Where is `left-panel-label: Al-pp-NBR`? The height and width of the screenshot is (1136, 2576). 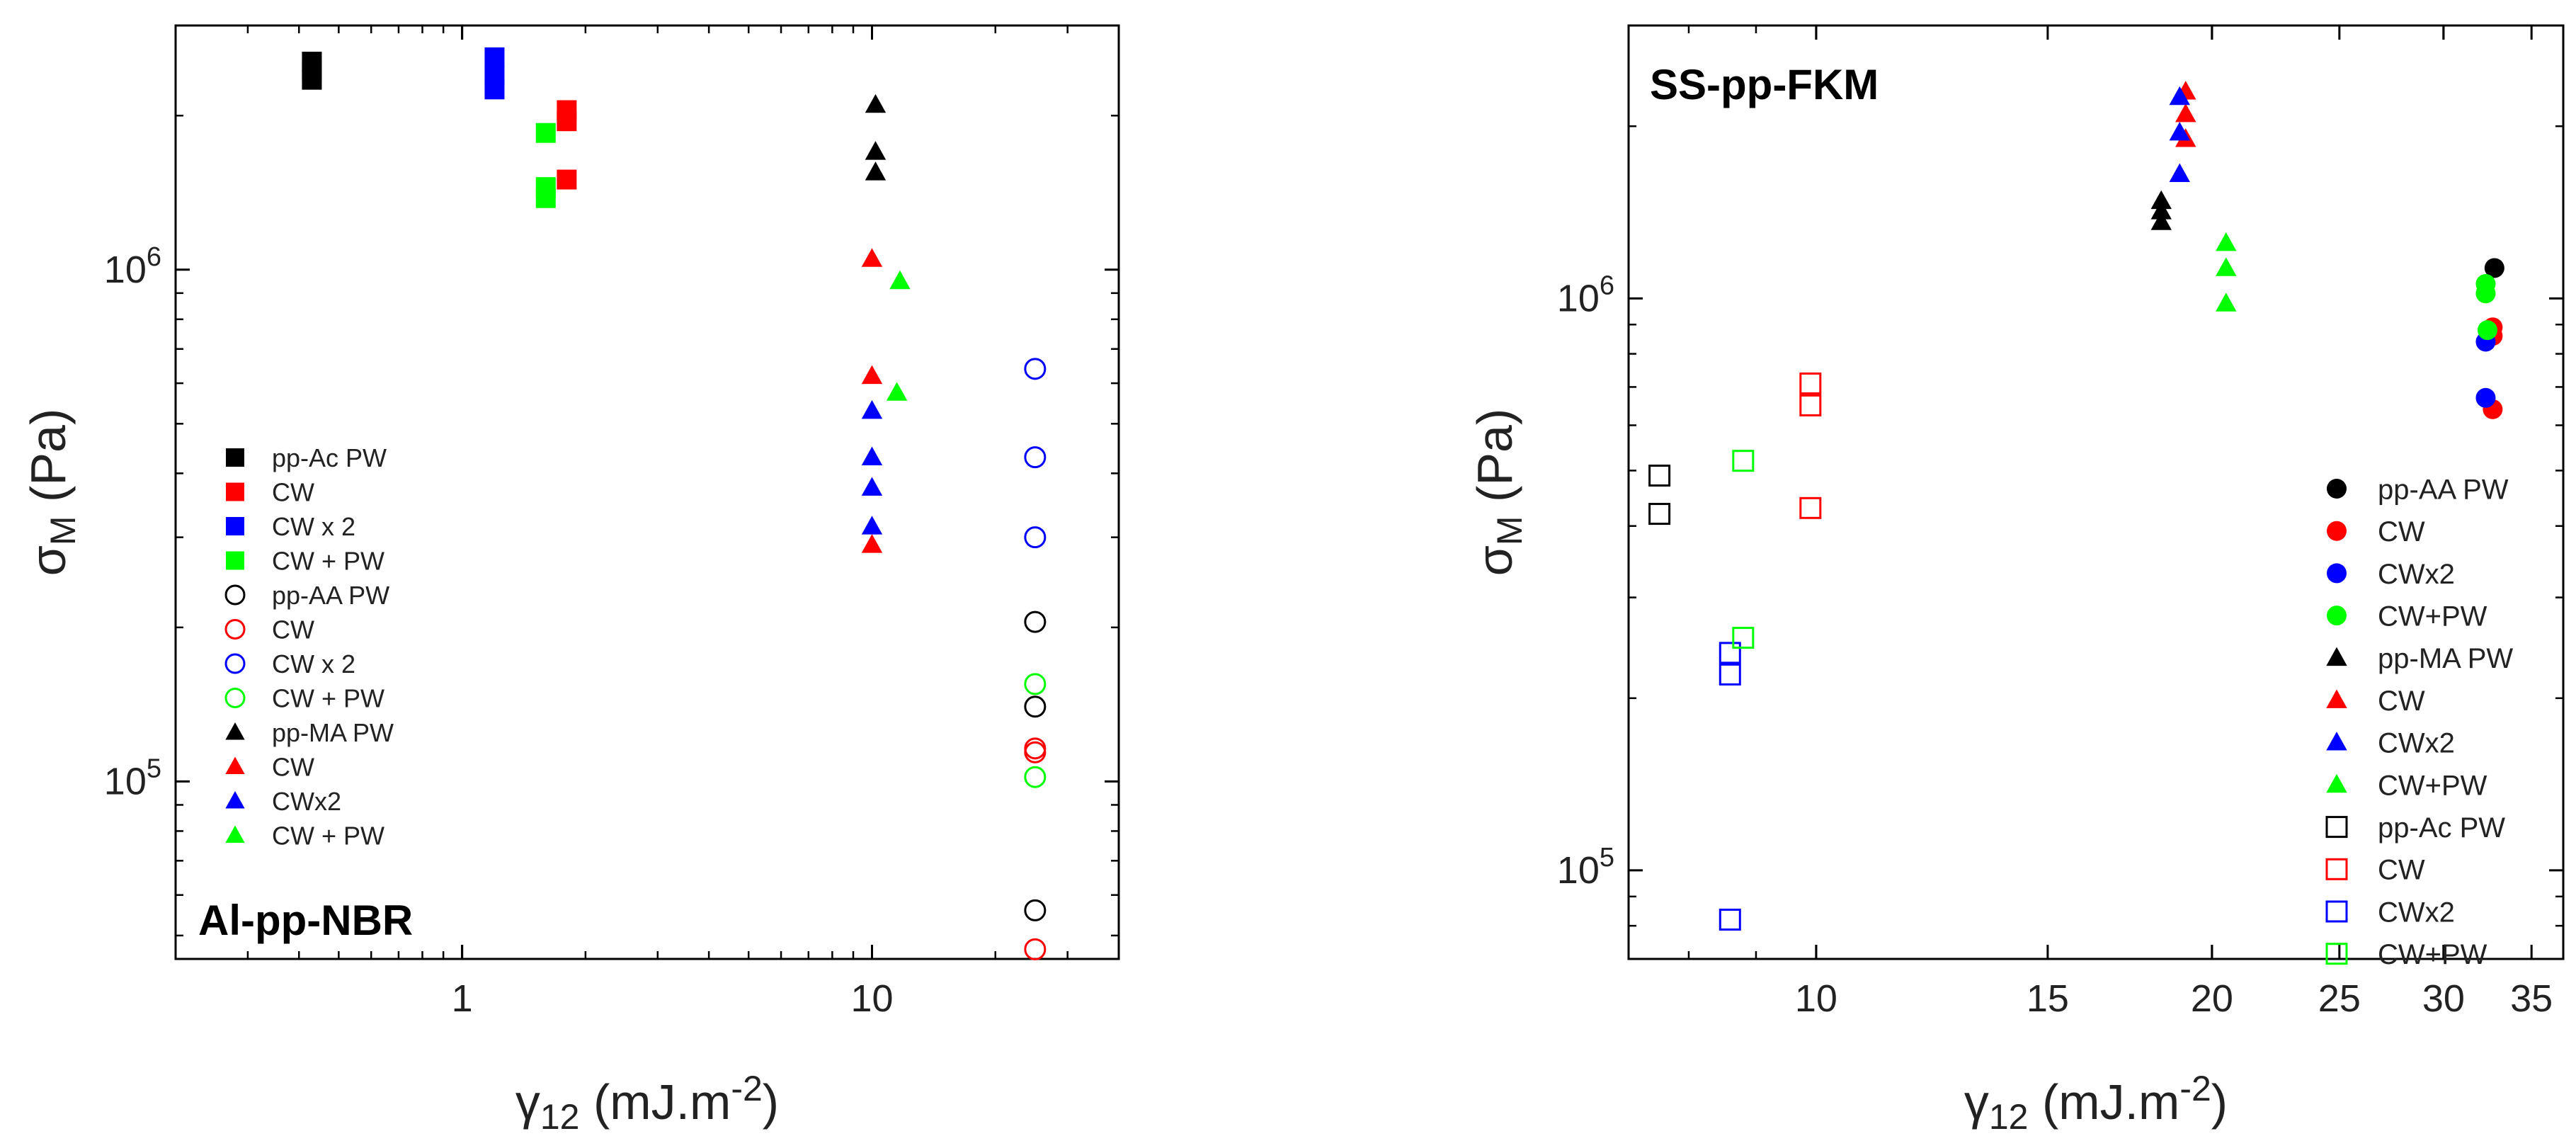
left-panel-label: Al-pp-NBR is located at coordinates (305, 920).